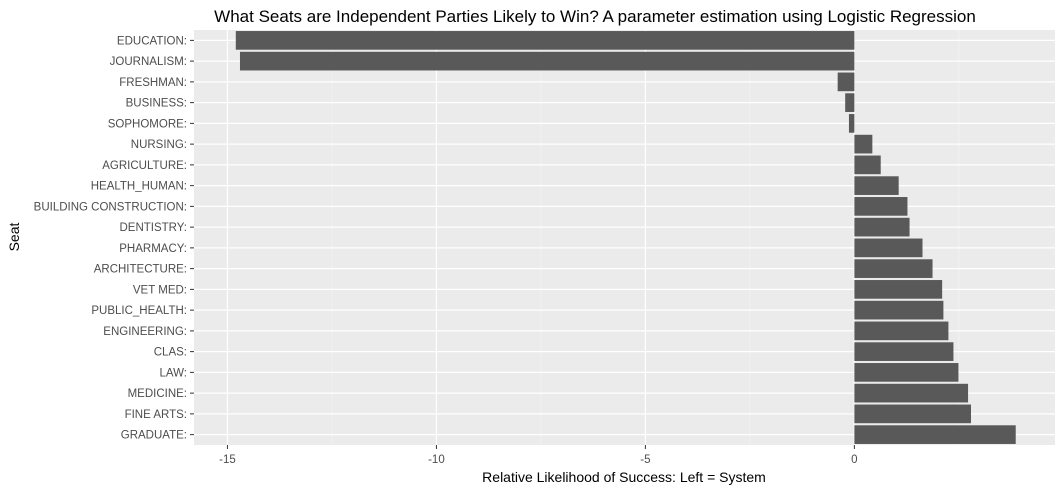 The height and width of the screenshot is (493, 1063). What do you see at coordinates (145, 332) in the screenshot?
I see `y-tick-label: ENGINEERING:` at bounding box center [145, 332].